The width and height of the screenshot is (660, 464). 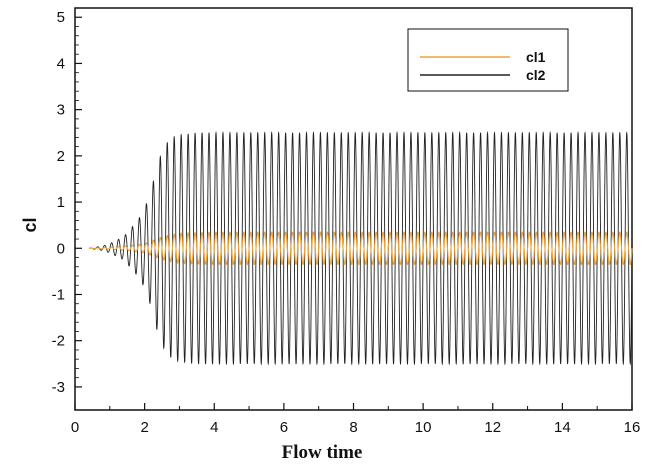 What do you see at coordinates (423, 427) in the screenshot?
I see `x-tick-label: 10` at bounding box center [423, 427].